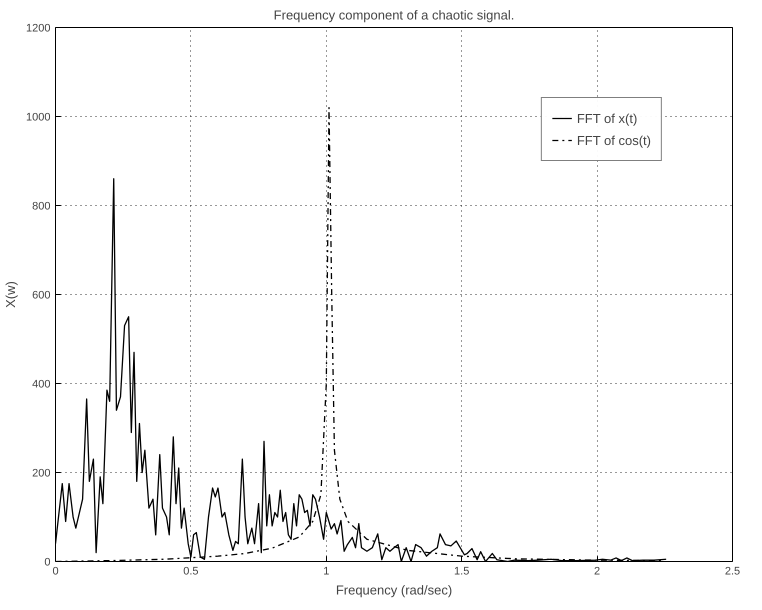 The width and height of the screenshot is (762, 610). Describe the element at coordinates (47, 562) in the screenshot. I see `y-tick-label: 0` at that location.